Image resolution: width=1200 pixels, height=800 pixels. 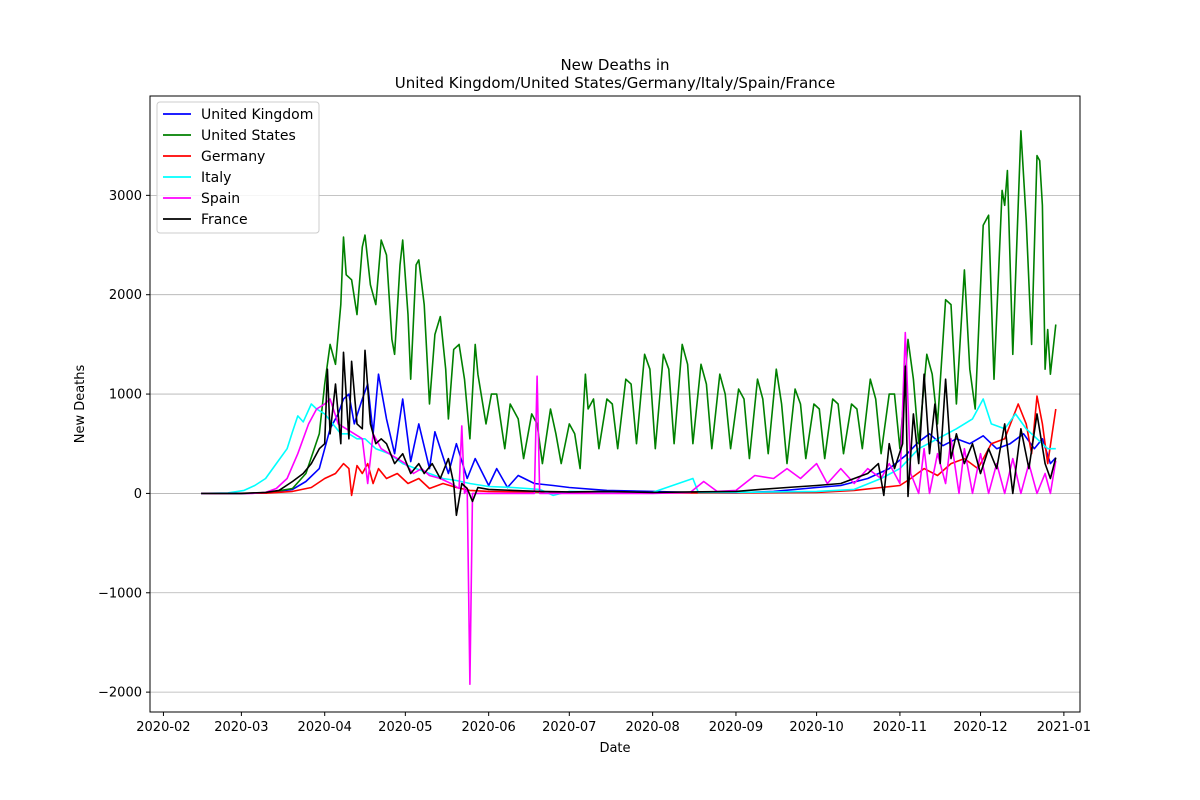 I want to click on x-tick-label: 2020-04, so click(x=325, y=727).